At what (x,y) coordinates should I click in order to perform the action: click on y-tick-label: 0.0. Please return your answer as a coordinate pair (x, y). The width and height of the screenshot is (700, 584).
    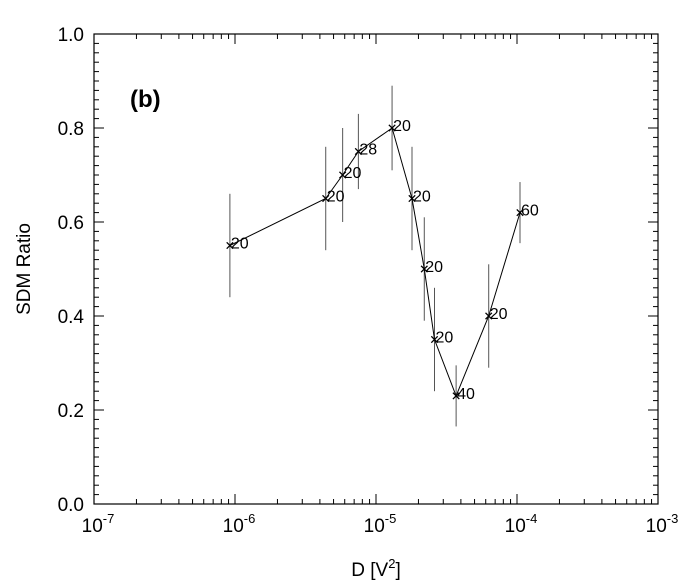
    Looking at the image, I should click on (71, 505).